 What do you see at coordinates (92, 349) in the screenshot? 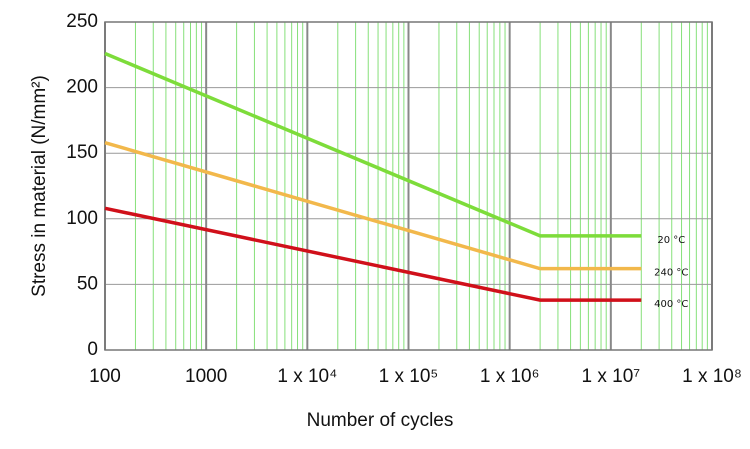
I see `y-tick-label: 0` at bounding box center [92, 349].